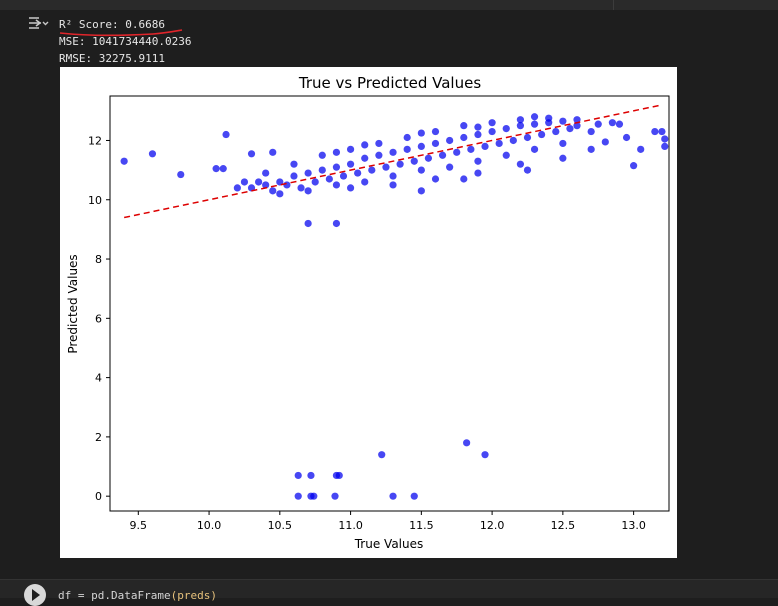  What do you see at coordinates (121, 33) in the screenshot?
I see `red-underline-annotation` at bounding box center [121, 33].